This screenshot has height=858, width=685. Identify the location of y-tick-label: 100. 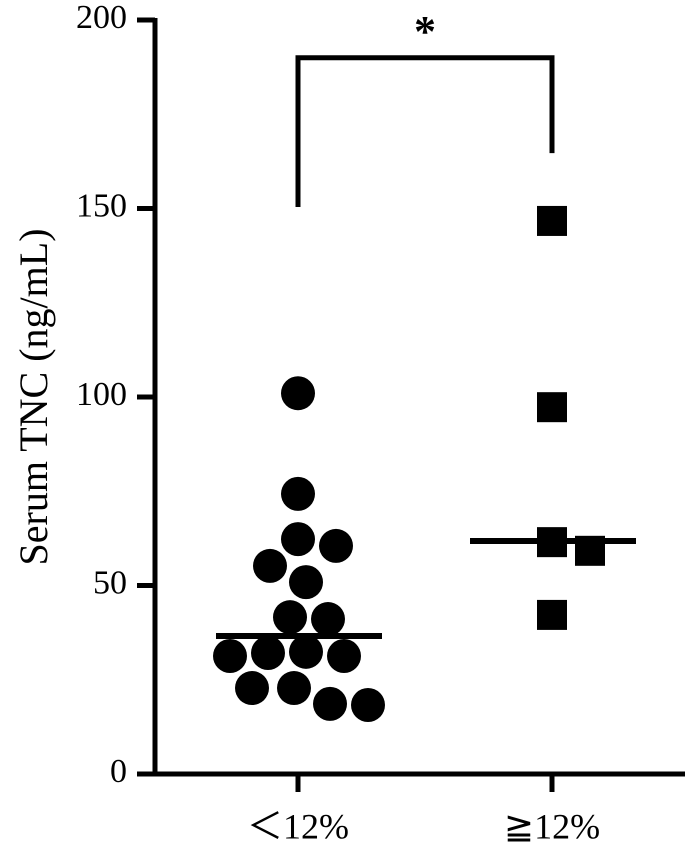
(101, 394).